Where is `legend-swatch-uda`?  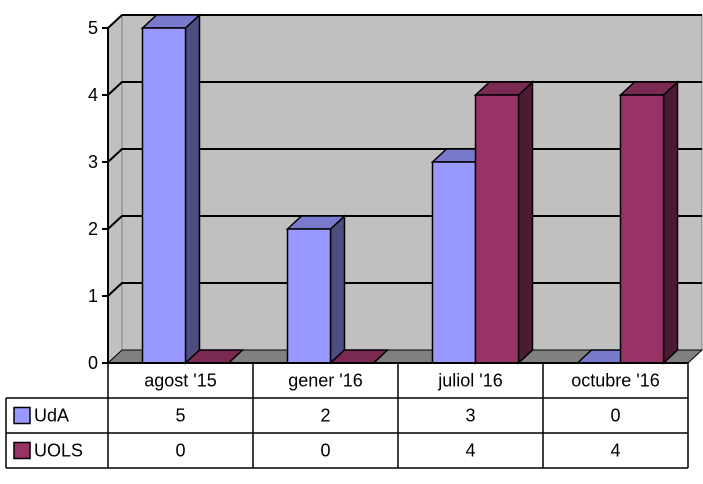 legend-swatch-uda is located at coordinates (22, 415).